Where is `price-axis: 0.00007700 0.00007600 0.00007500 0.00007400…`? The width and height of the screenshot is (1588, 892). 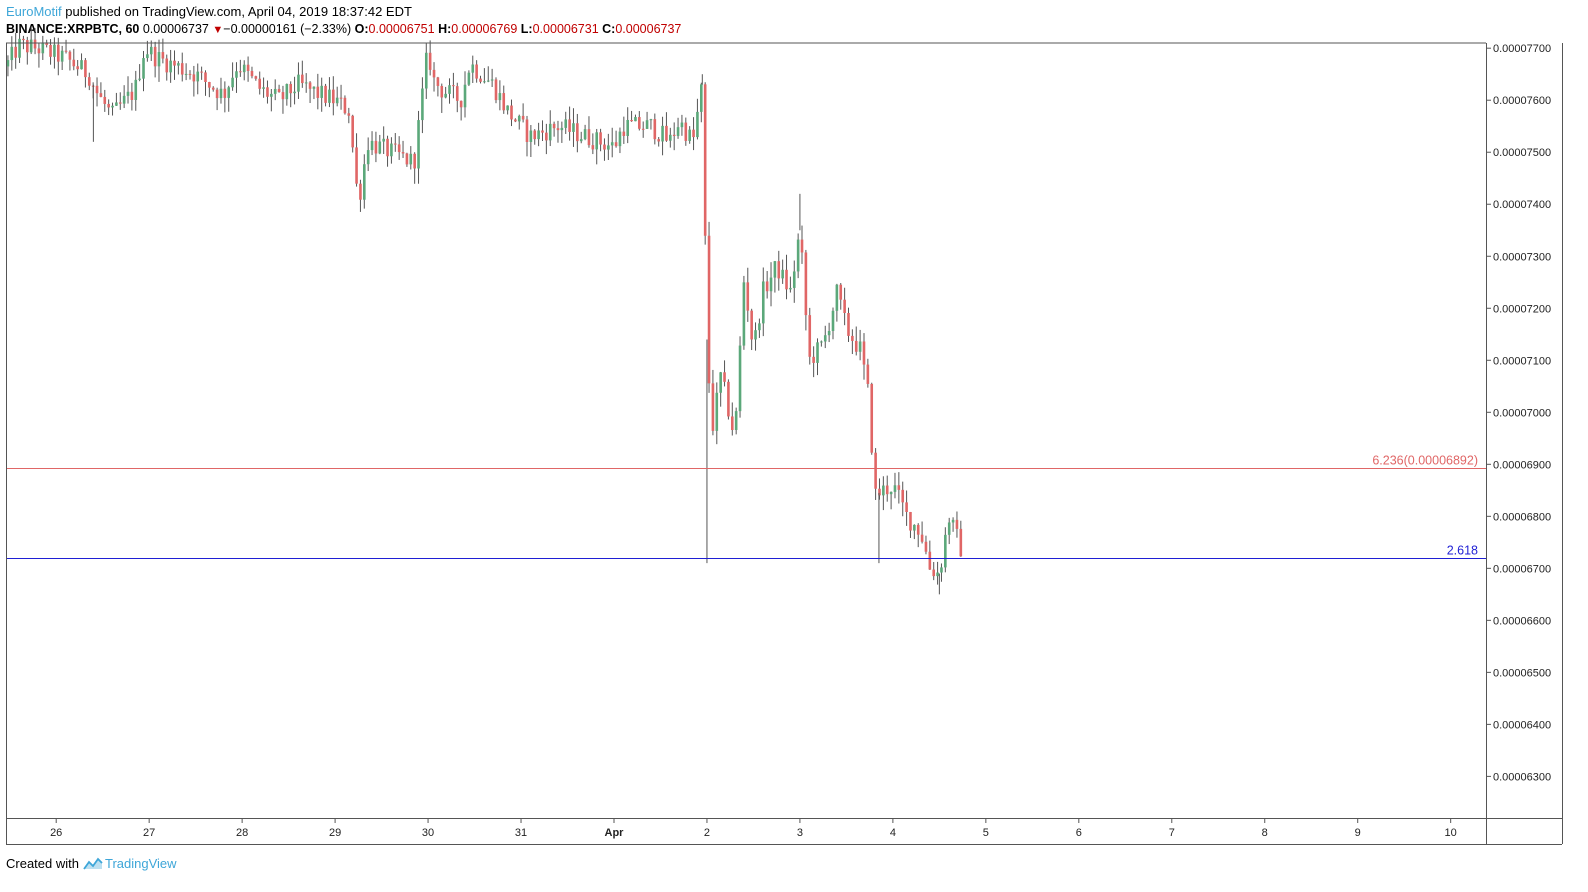 price-axis: 0.00007700 0.00007600 0.00007500 0.00007400… is located at coordinates (1518, 413).